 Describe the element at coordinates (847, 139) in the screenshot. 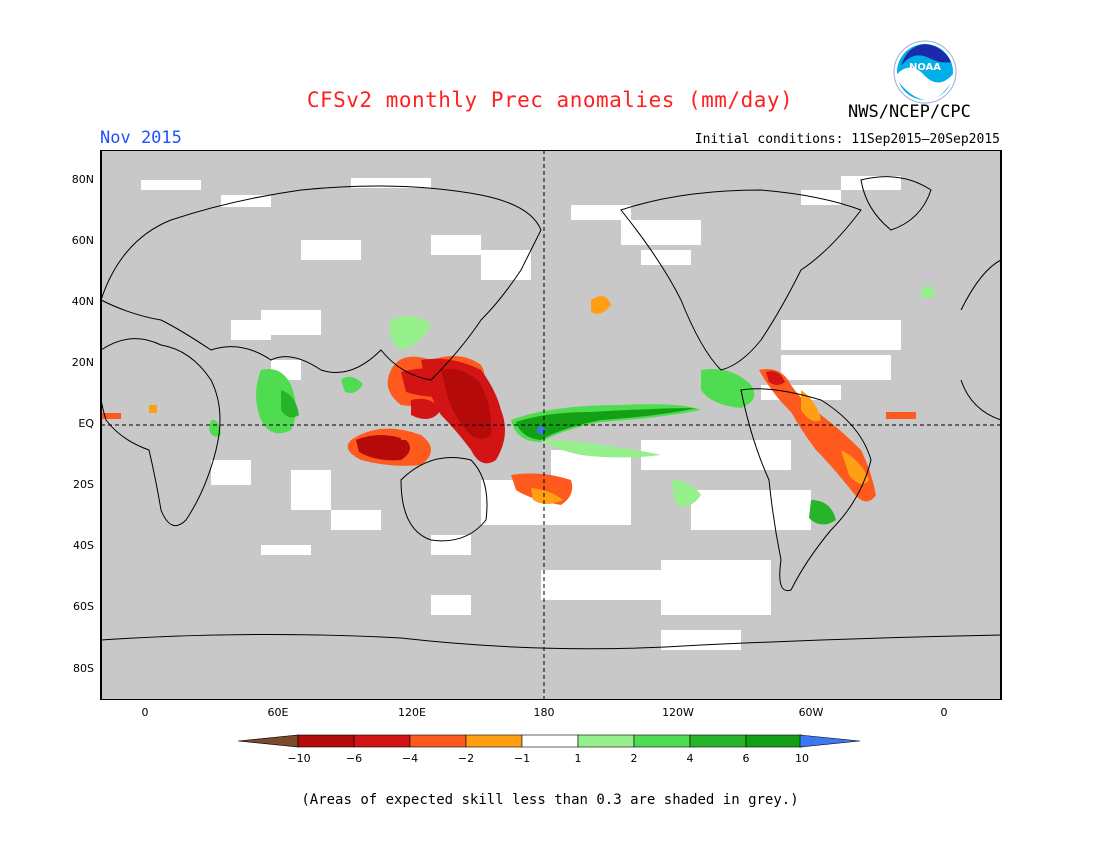

I see `initial-conditions-label: Initial conditions: 11Sep2015–20Sep2015` at that location.